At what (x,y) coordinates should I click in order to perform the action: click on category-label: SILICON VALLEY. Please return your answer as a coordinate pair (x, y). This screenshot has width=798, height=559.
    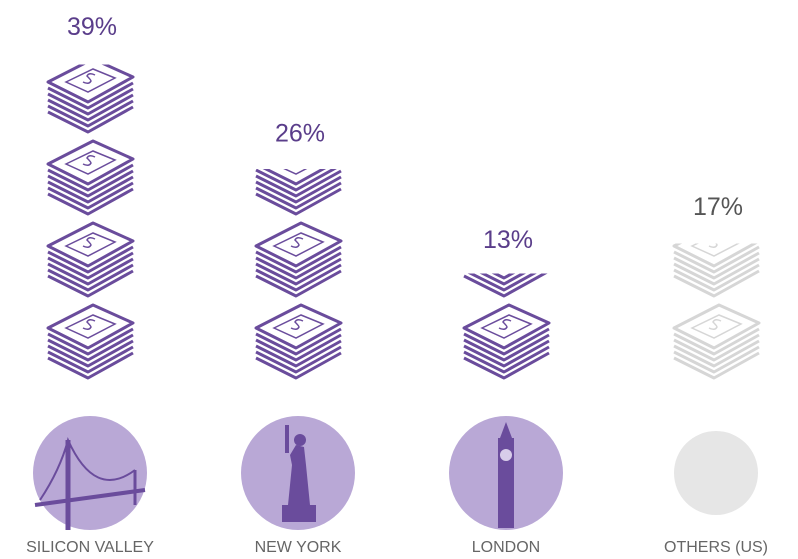
    Looking at the image, I should click on (90, 547).